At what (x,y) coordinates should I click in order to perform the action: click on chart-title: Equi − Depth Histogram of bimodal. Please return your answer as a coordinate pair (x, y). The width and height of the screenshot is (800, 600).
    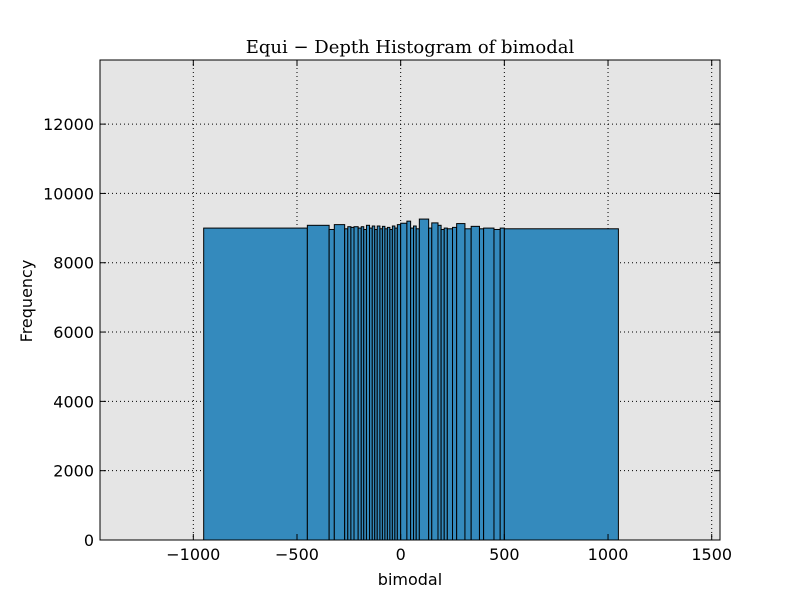
    Looking at the image, I should click on (410, 47).